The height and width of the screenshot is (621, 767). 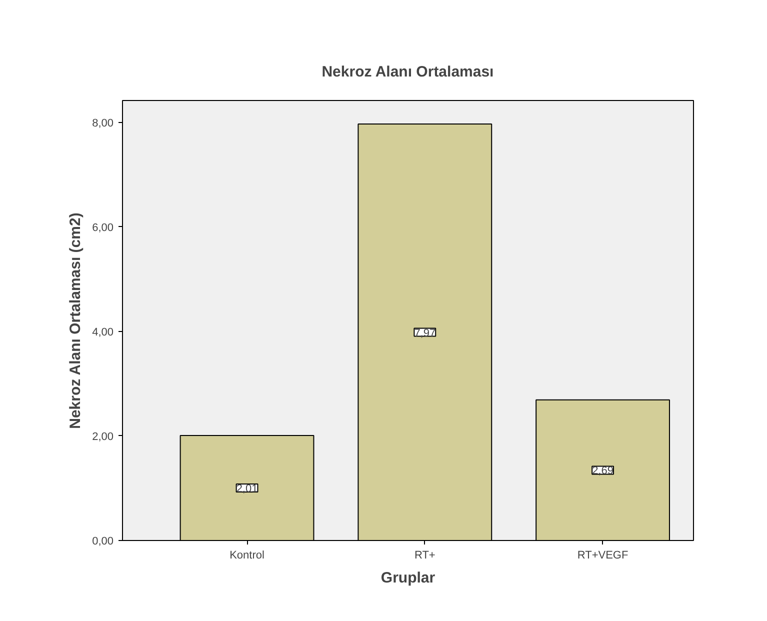 What do you see at coordinates (103, 228) in the screenshot?
I see `y-tick-label: 6,00` at bounding box center [103, 228].